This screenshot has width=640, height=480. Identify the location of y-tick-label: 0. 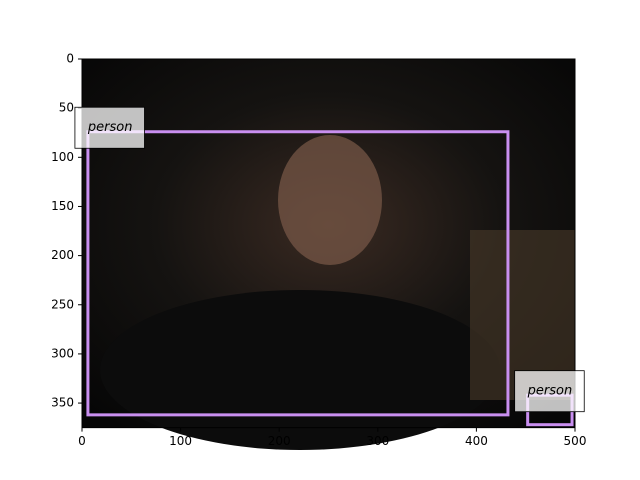
(70, 59).